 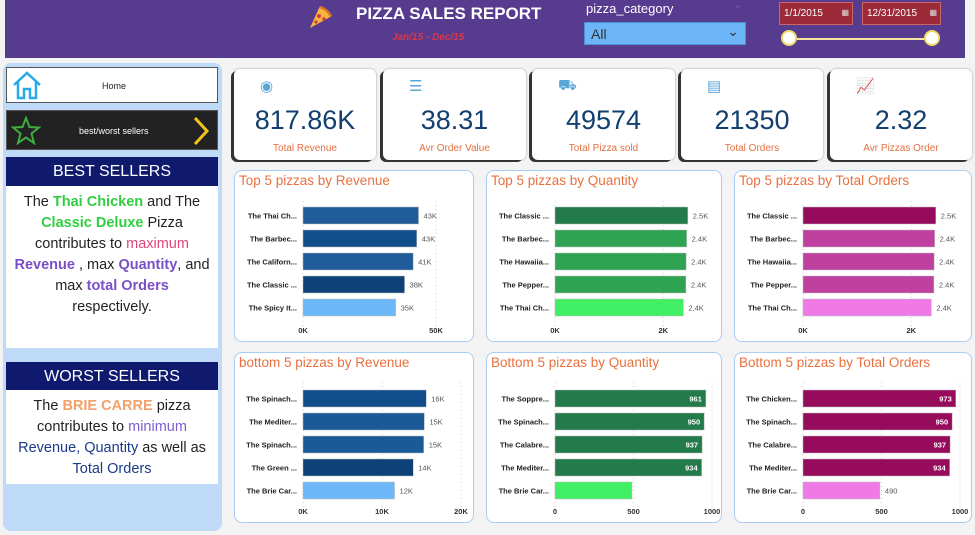 I want to click on text-segment: Pizza contributes to, so click(x=109, y=233).